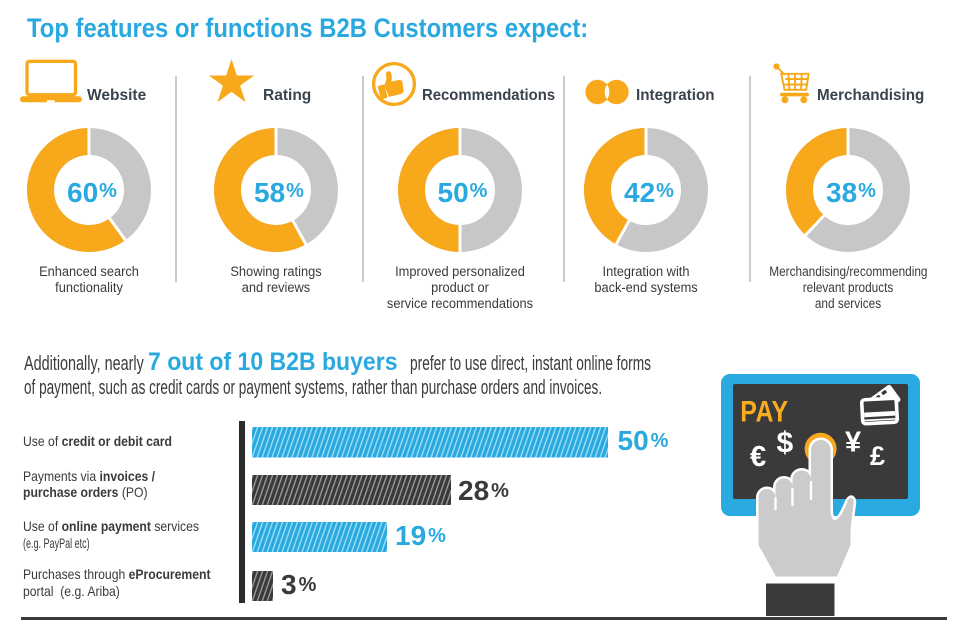 The height and width of the screenshot is (636, 960). Describe the element at coordinates (764, 411) in the screenshot. I see `svg-text: PAY` at that location.